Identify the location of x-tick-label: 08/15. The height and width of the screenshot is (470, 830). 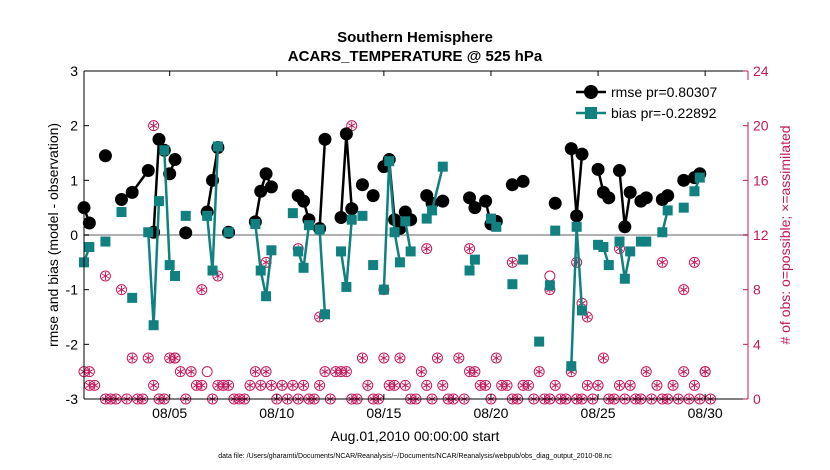
(383, 413).